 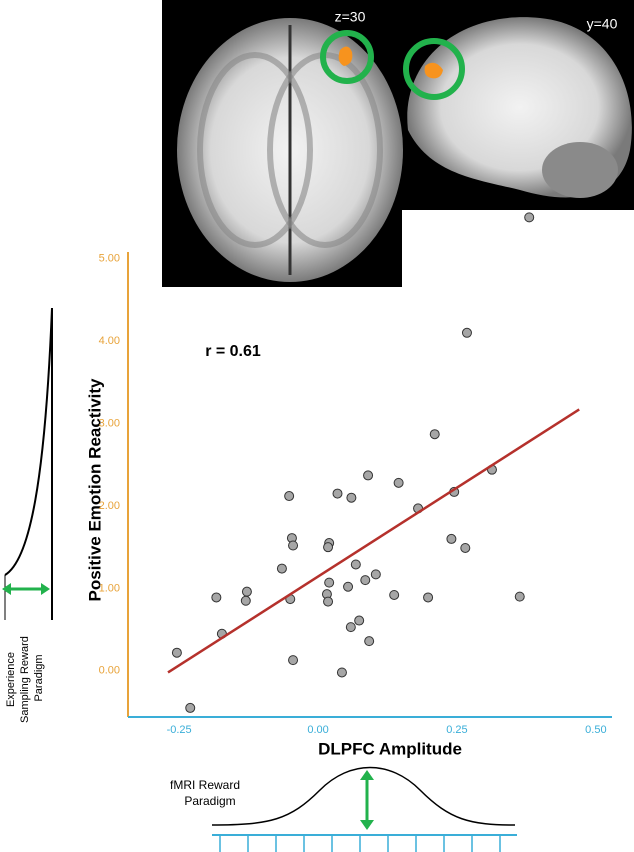 I want to click on side-label-line: Paradigm, so click(x=39, y=677).